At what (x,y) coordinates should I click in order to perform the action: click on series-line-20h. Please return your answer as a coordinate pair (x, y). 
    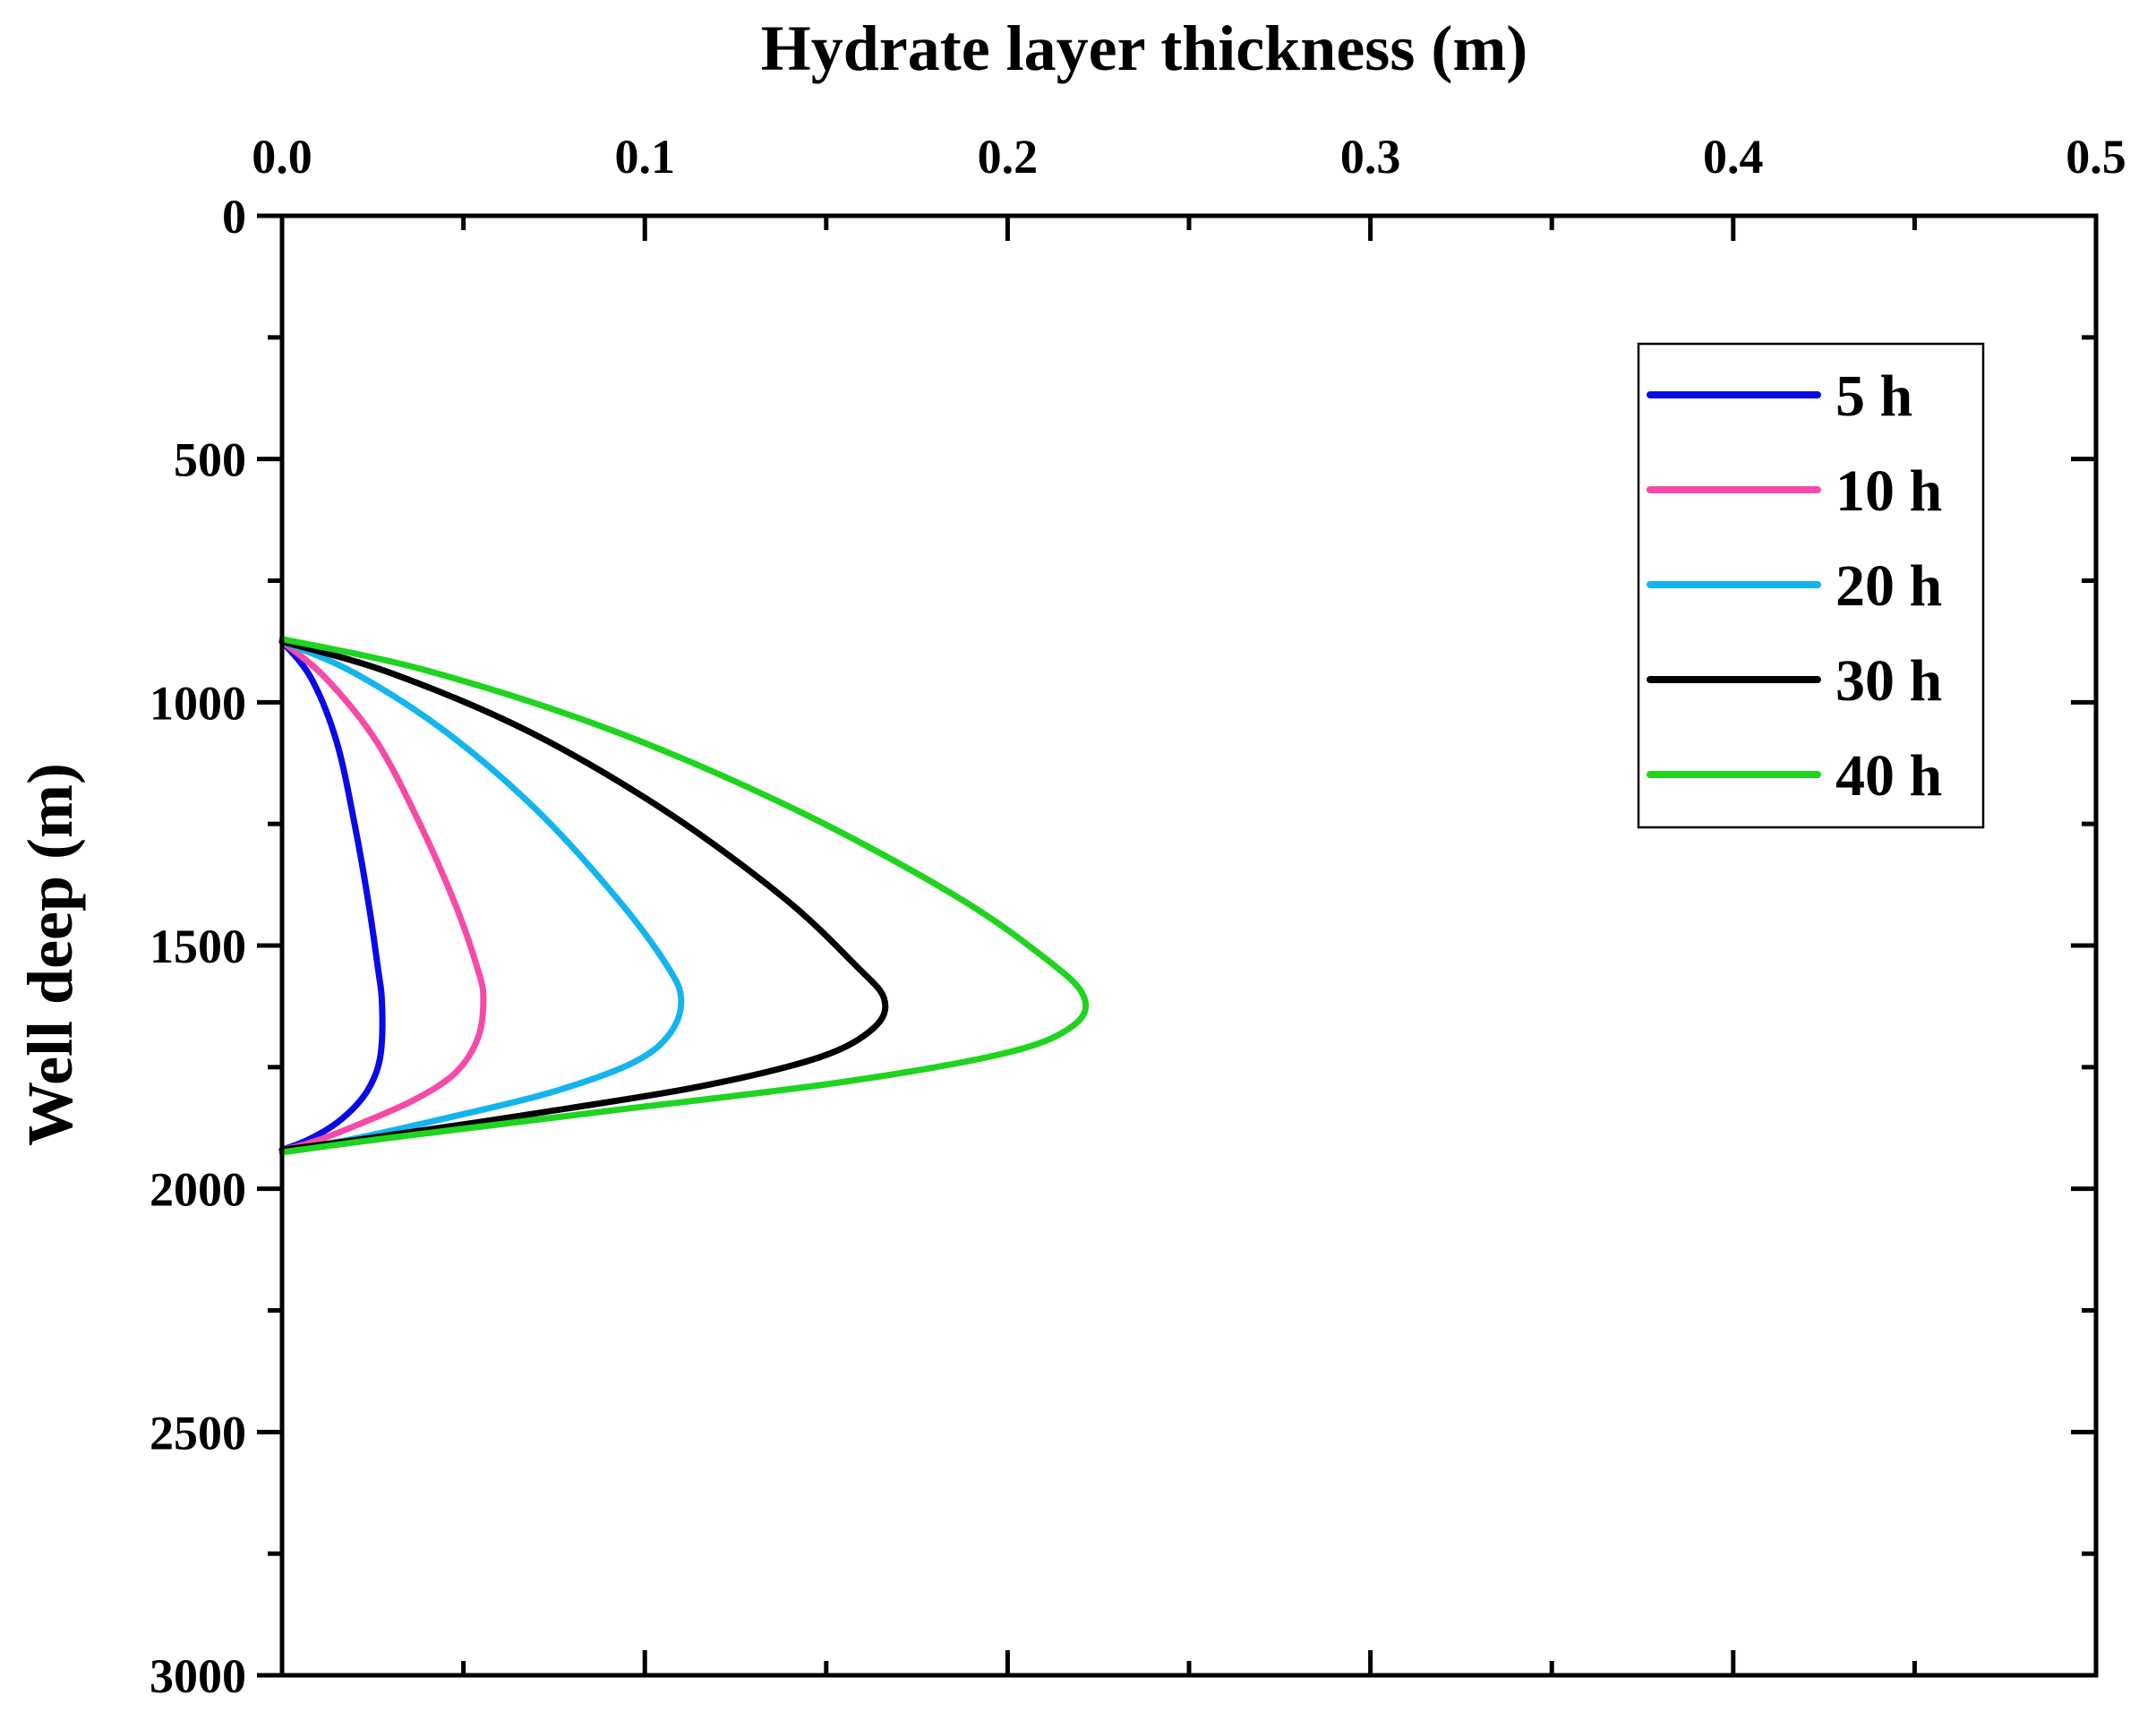
    Looking at the image, I should click on (481, 895).